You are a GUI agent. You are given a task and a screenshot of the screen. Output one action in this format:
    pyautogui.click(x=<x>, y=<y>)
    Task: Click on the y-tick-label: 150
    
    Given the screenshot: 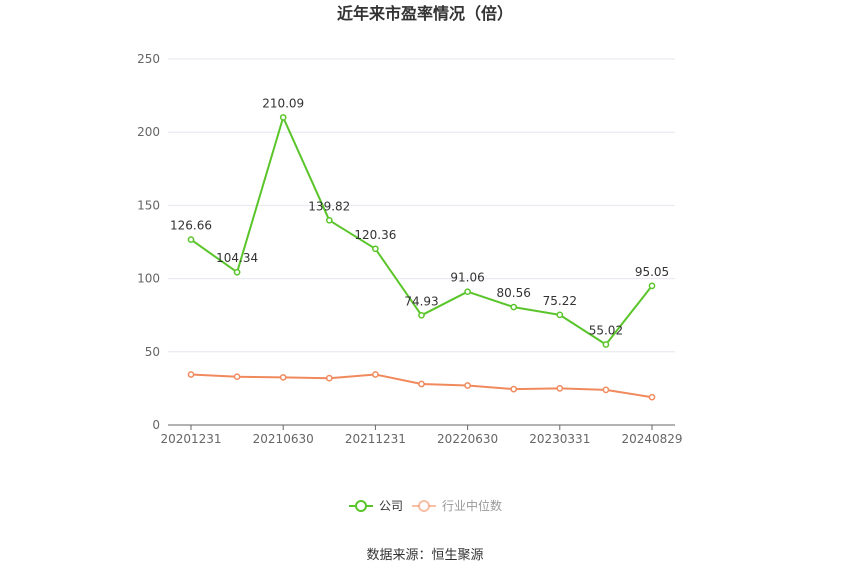 What is the action you would take?
    pyautogui.click(x=148, y=205)
    